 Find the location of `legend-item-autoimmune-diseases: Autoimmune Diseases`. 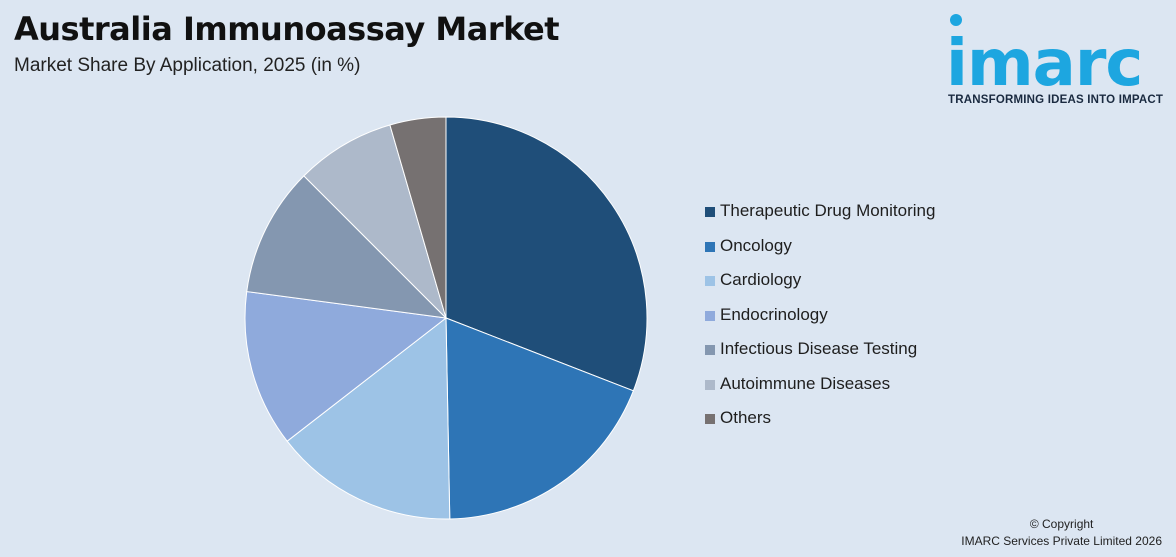

legend-item-autoimmune-diseases: Autoimmune Diseases is located at coordinates (820, 391).